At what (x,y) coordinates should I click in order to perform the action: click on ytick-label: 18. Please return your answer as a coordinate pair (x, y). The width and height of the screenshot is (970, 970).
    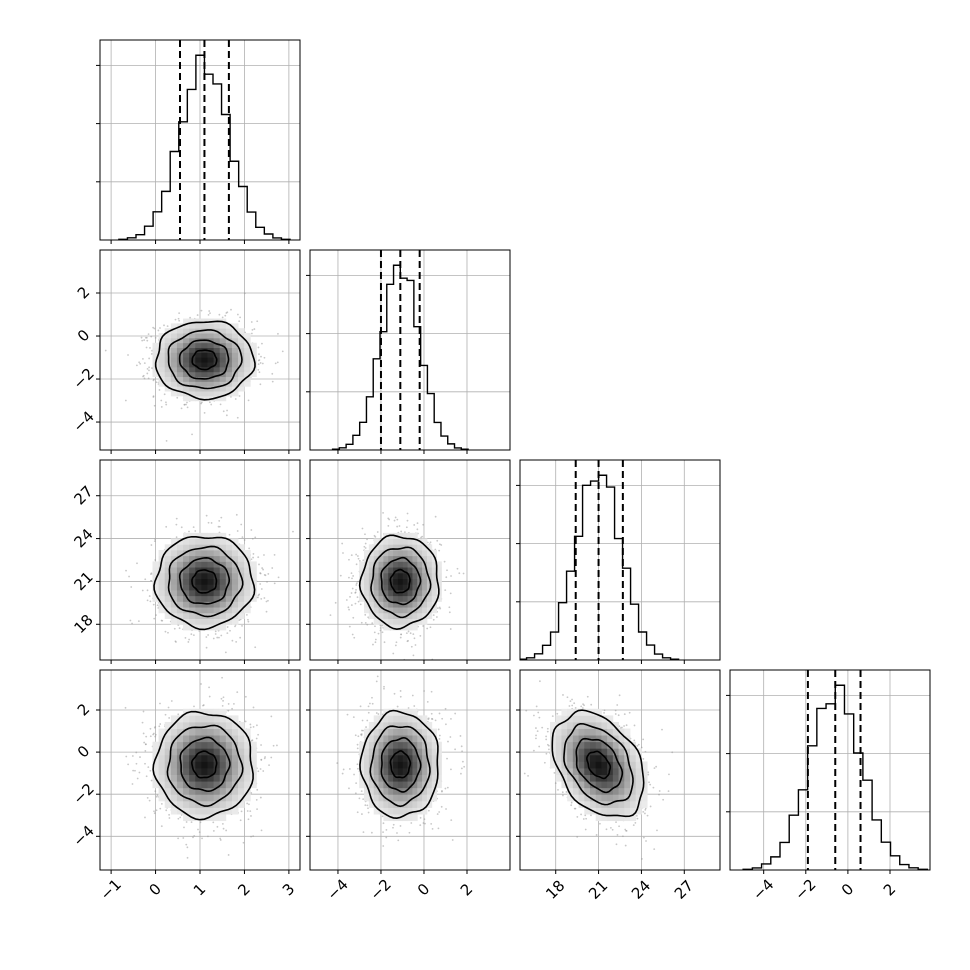
    Looking at the image, I should click on (84, 624).